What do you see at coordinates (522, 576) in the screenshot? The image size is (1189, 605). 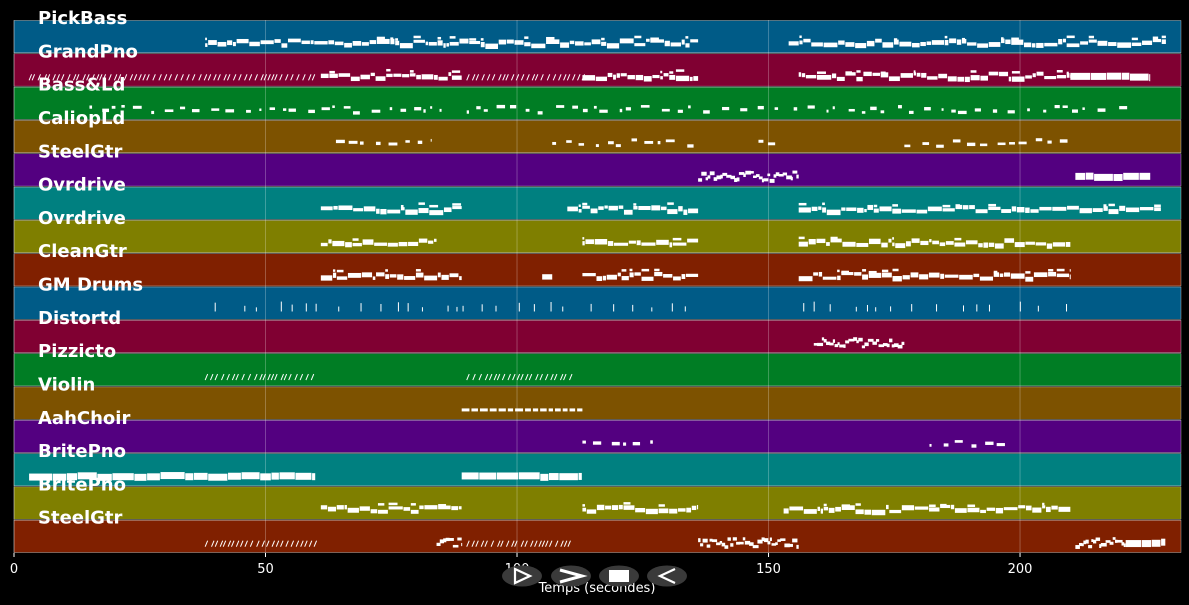 I see `play-button` at bounding box center [522, 576].